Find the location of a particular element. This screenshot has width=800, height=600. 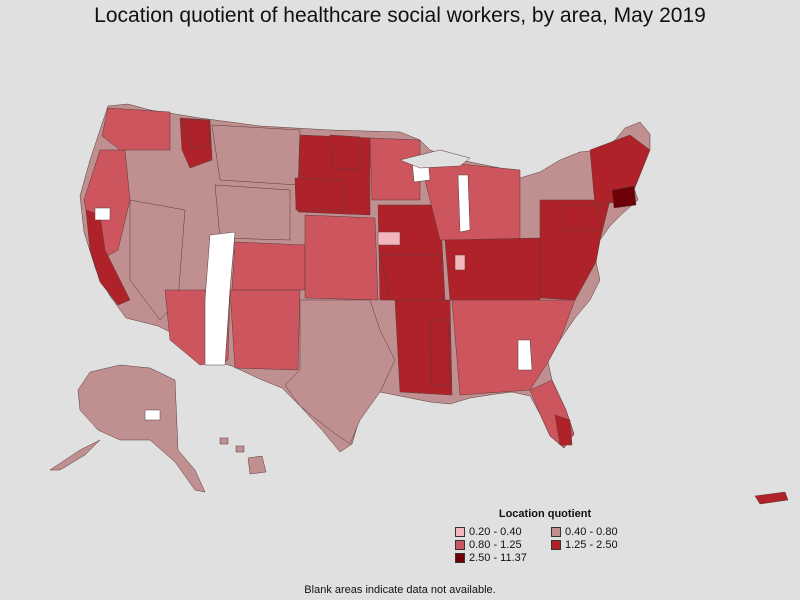

highlight-south-dakota is located at coordinates (320, 194).